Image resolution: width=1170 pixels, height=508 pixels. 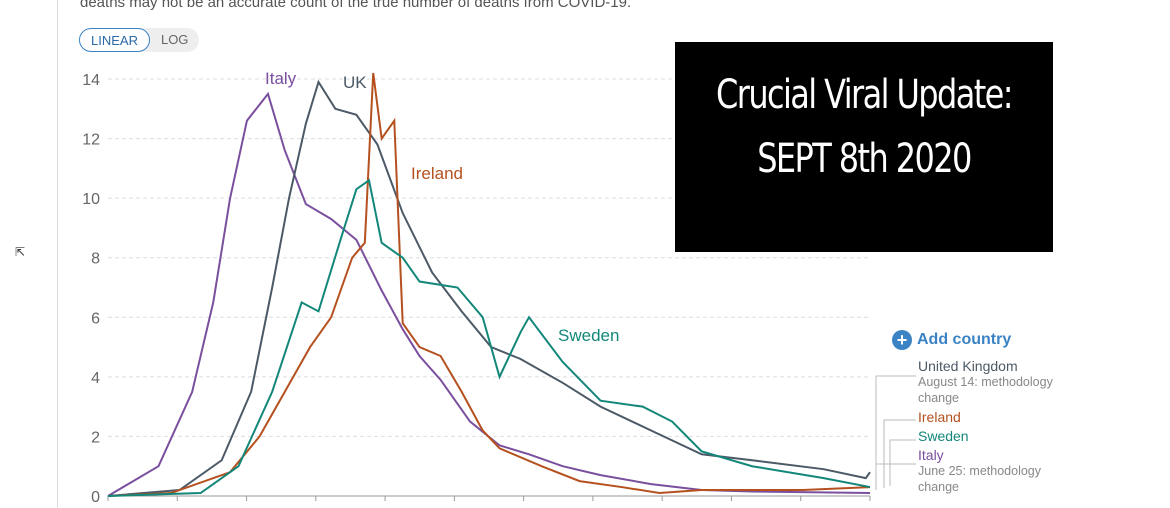 What do you see at coordinates (91, 140) in the screenshot?
I see `y-tick-label: 12` at bounding box center [91, 140].